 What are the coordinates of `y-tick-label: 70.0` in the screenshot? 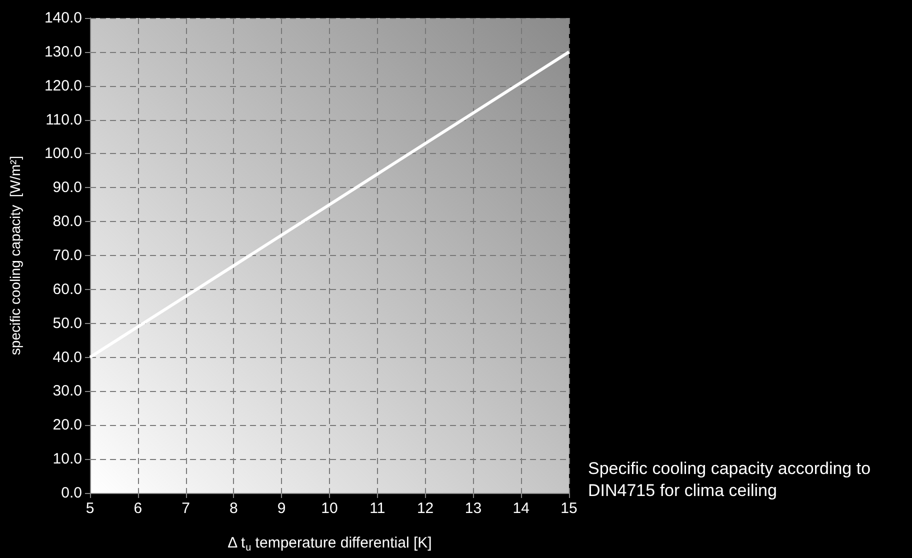 It's located at (67, 255).